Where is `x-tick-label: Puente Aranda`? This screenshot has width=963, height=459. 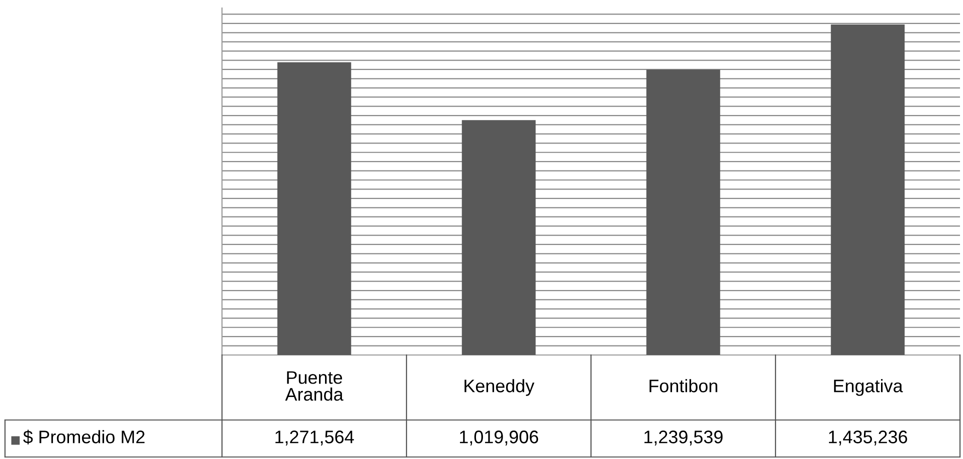
x-tick-label: Puente Aranda is located at coordinates (314, 386).